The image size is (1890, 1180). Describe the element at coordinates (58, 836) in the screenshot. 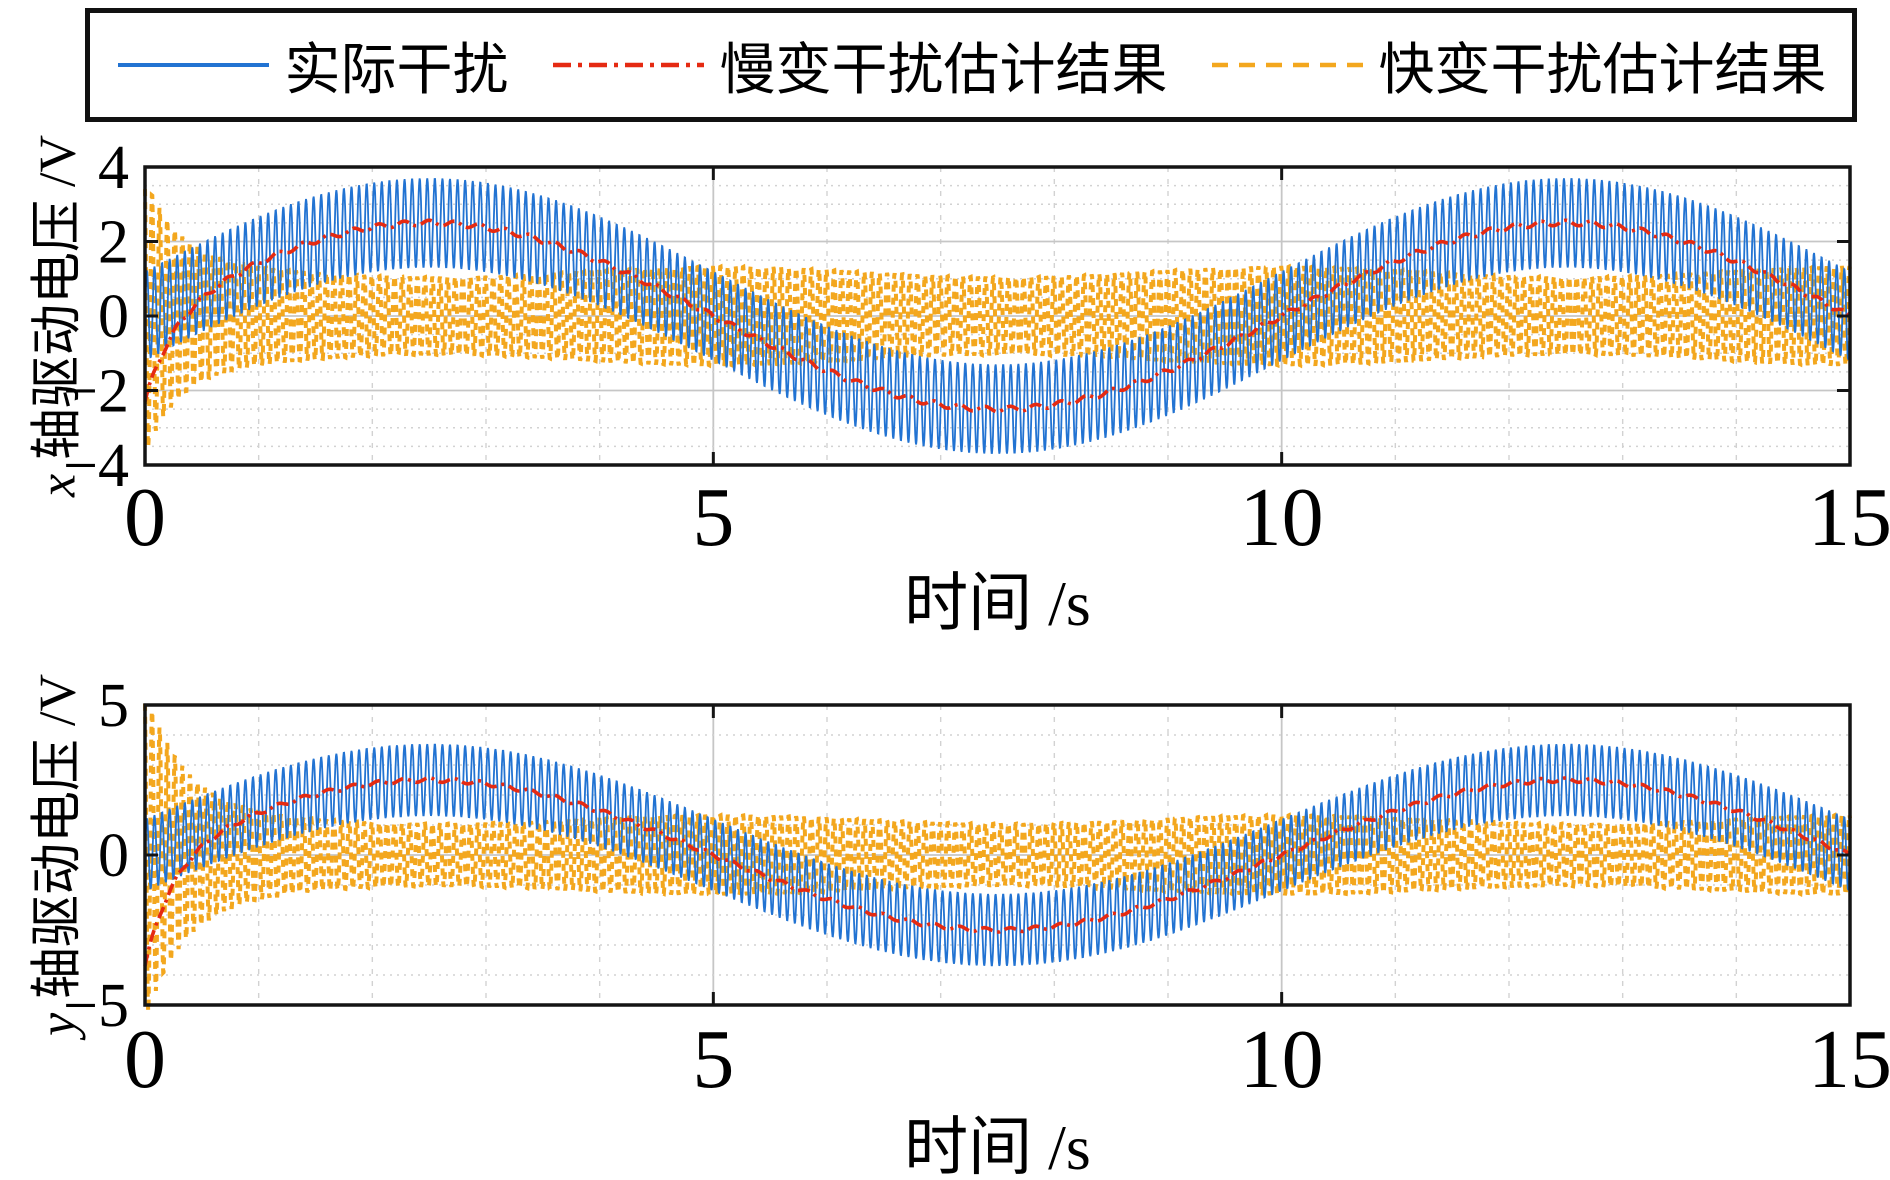

I see `y-axis-text-bottom: 轴驱动电压 /V` at that location.